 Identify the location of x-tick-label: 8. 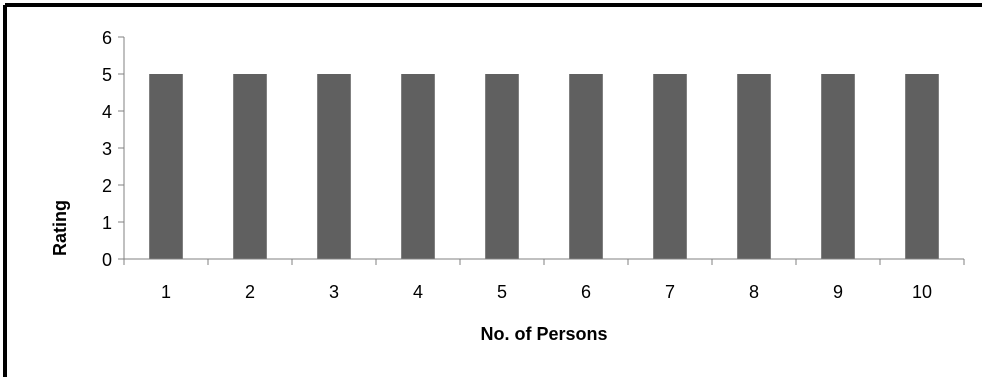
(754, 292).